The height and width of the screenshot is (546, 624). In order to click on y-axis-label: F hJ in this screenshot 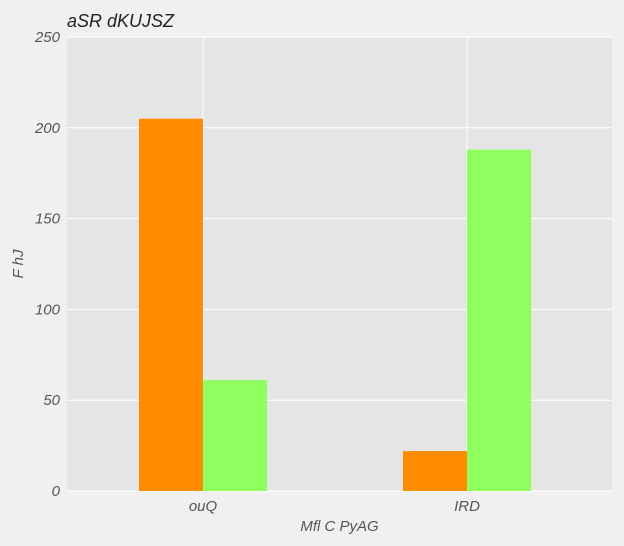, I will do `click(18, 263)`.